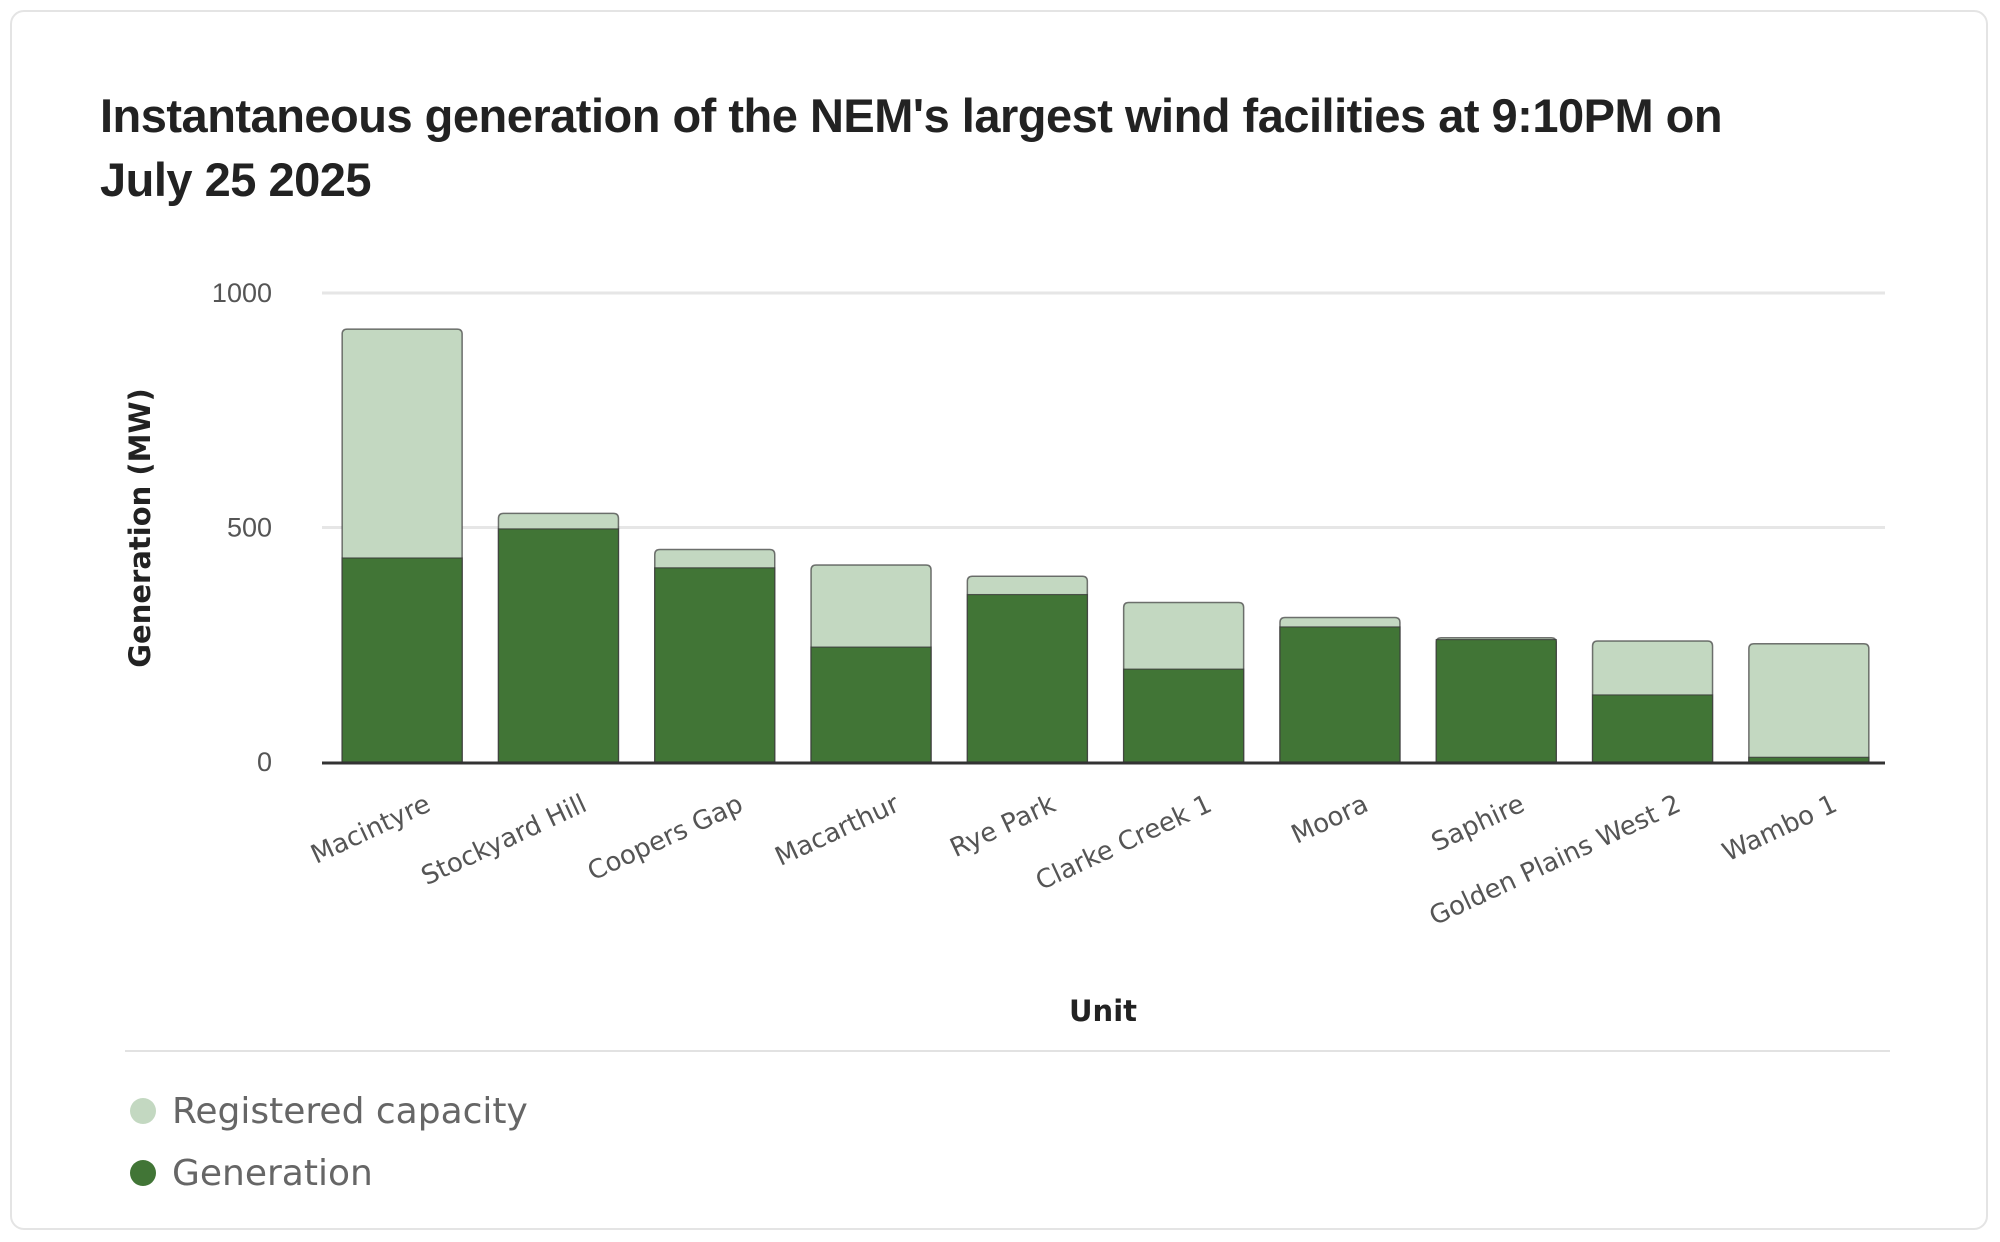 This screenshot has height=1242, width=2000. What do you see at coordinates (715, 665) in the screenshot?
I see `bar-generation-coopers-gap` at bounding box center [715, 665].